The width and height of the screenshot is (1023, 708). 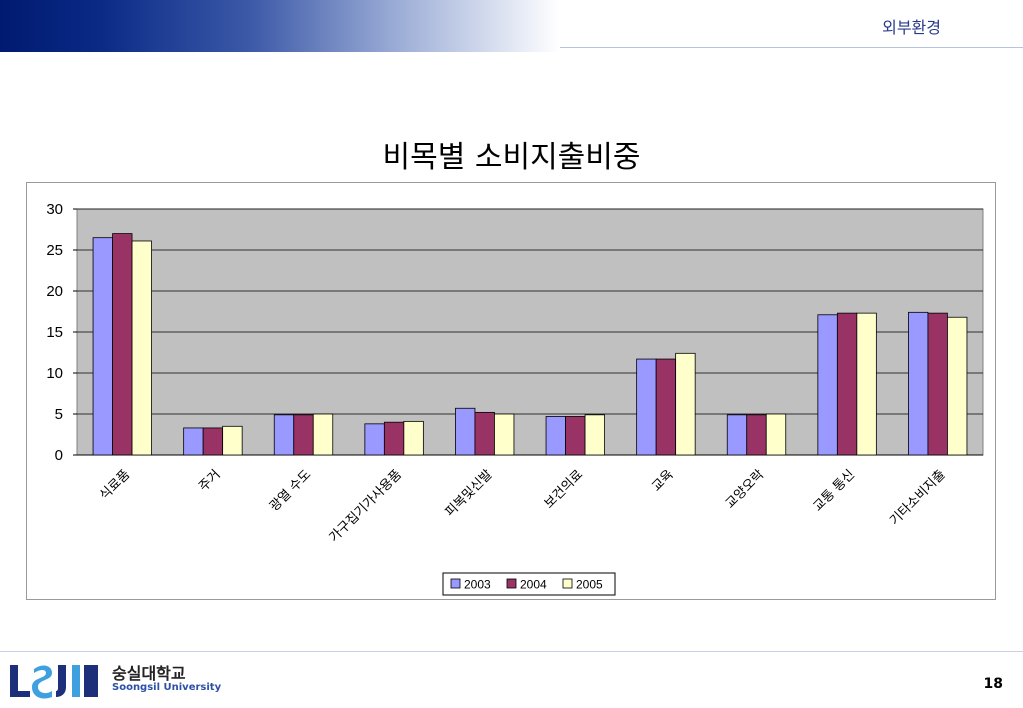 I want to click on x-tick-label: 보건의료, so click(x=564, y=489).